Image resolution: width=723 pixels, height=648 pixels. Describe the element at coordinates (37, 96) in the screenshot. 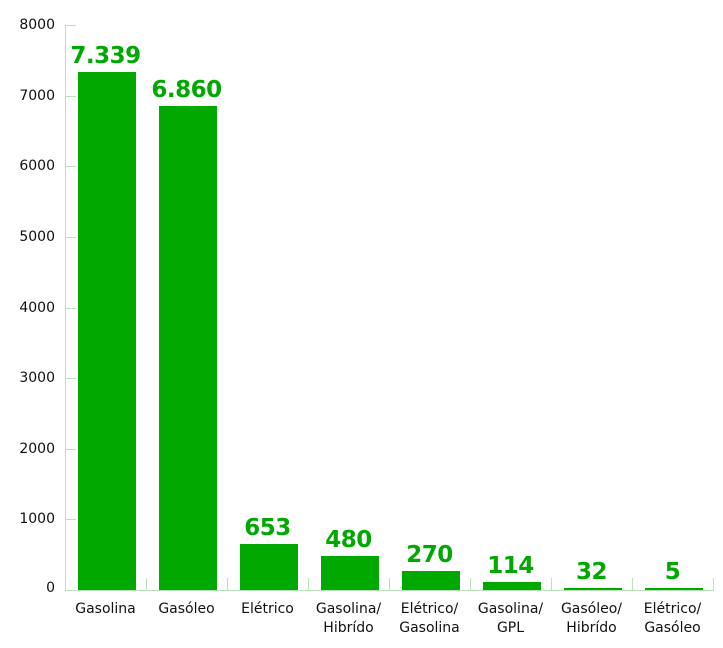

I see `y-tick-label: 7000` at that location.